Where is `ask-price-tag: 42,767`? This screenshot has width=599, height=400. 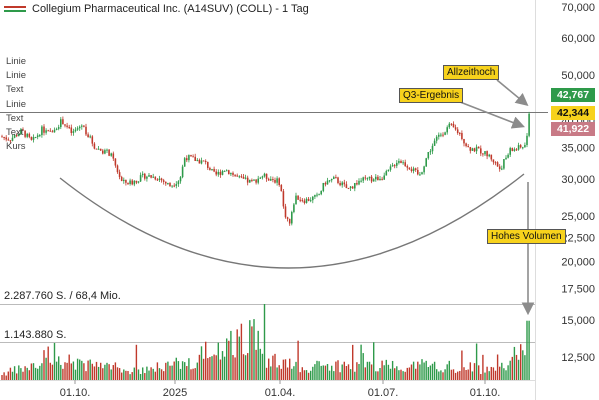 ask-price-tag: 42,767 is located at coordinates (573, 95).